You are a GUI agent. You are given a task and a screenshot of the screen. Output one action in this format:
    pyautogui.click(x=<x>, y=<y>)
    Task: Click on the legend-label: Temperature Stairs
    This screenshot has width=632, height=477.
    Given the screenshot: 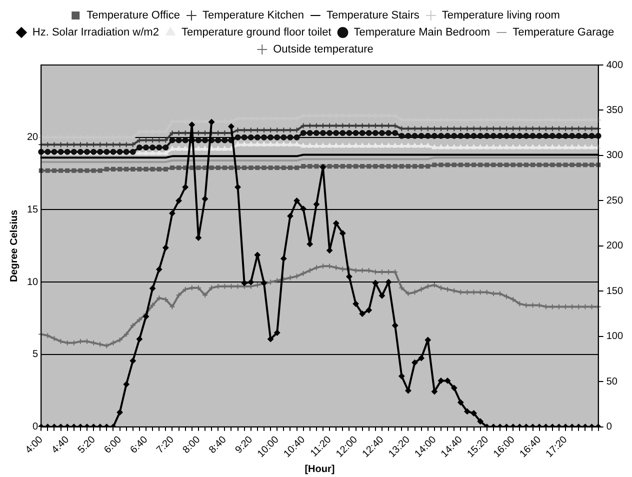 What is the action you would take?
    pyautogui.click(x=373, y=16)
    